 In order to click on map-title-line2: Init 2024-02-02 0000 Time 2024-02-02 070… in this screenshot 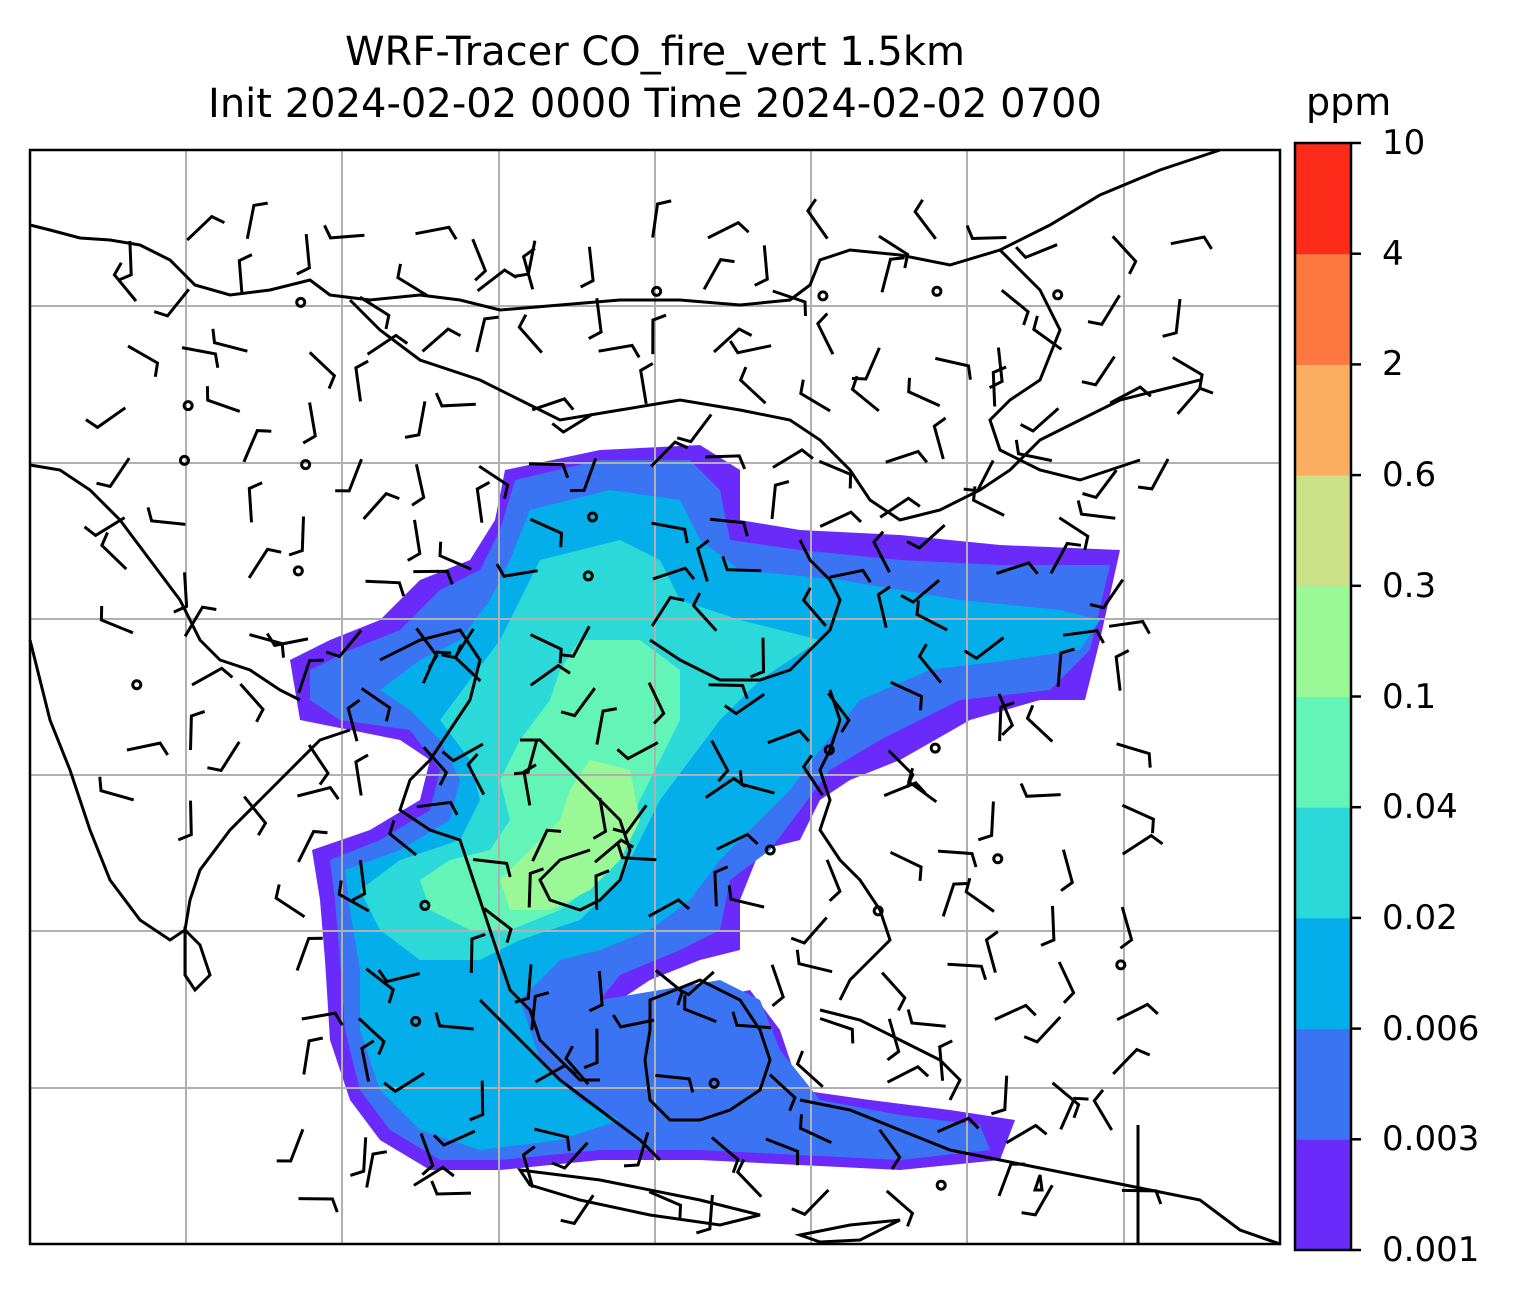, I will do `click(655, 104)`.